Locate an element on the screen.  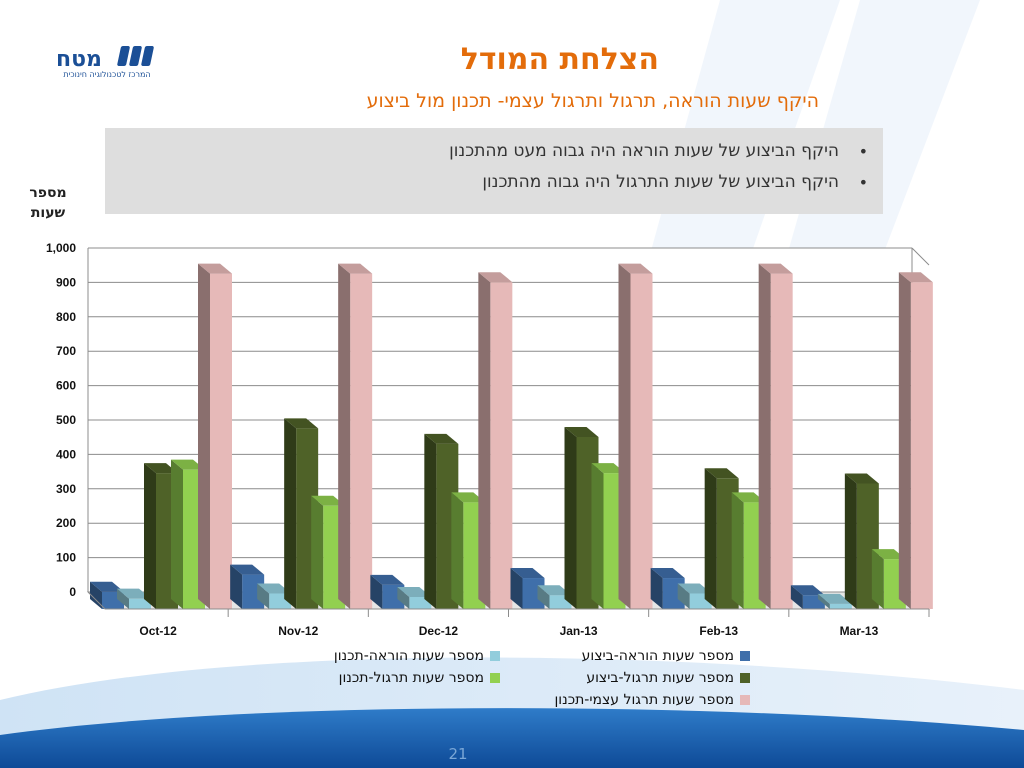
x-tick-label: Mar-13 is located at coordinates (859, 631).